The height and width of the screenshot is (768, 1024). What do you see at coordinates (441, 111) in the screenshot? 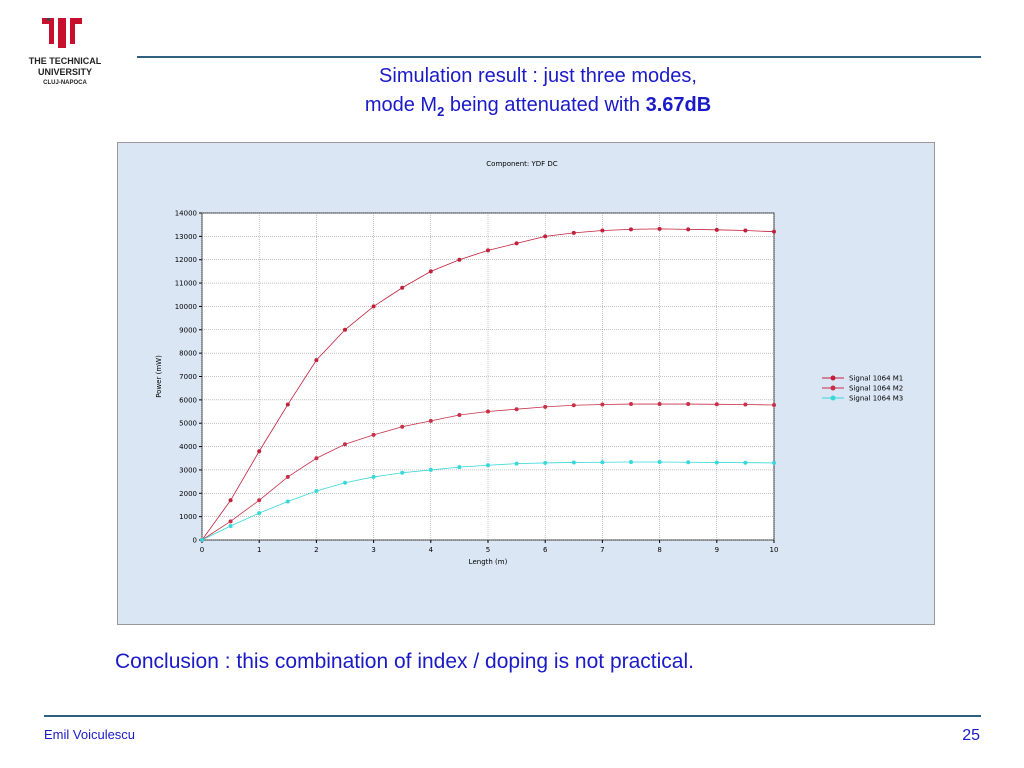
I see `subscript: 2` at bounding box center [441, 111].